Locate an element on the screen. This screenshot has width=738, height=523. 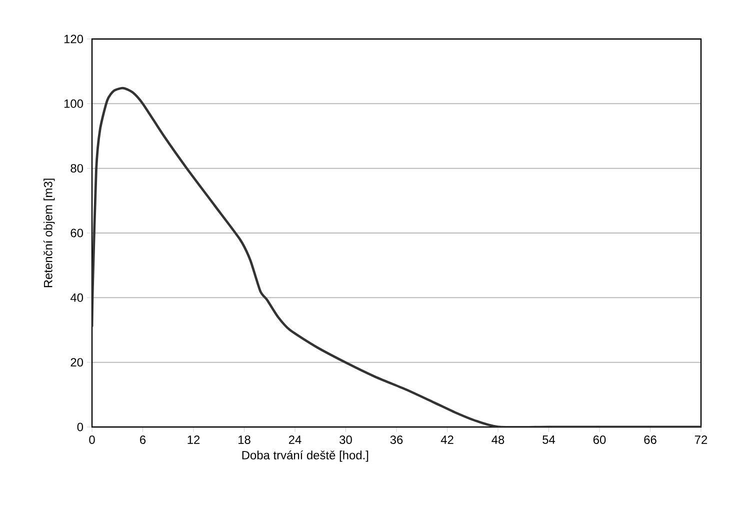
y-tick-label: 100 is located at coordinates (74, 103).